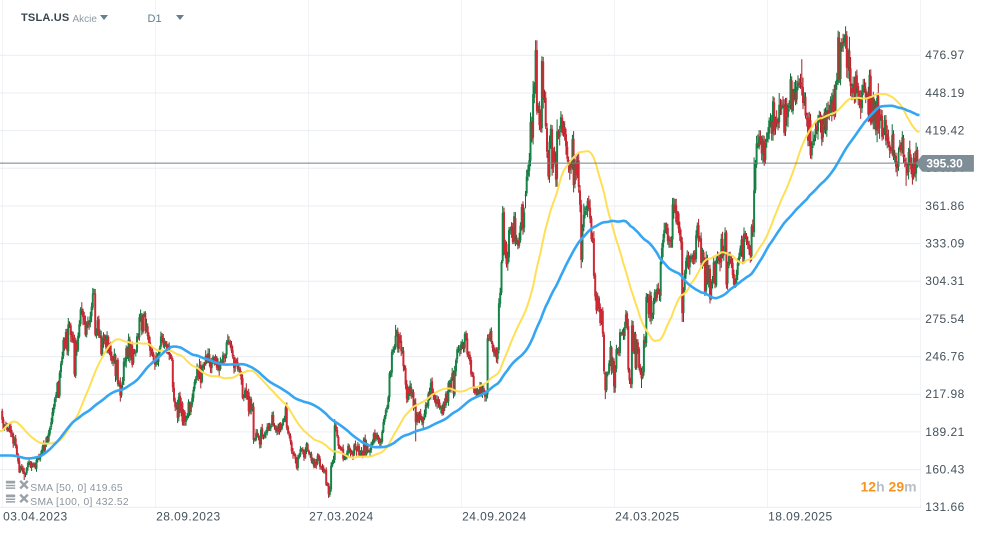  I want to click on svg-text: 217.98, so click(944, 394).